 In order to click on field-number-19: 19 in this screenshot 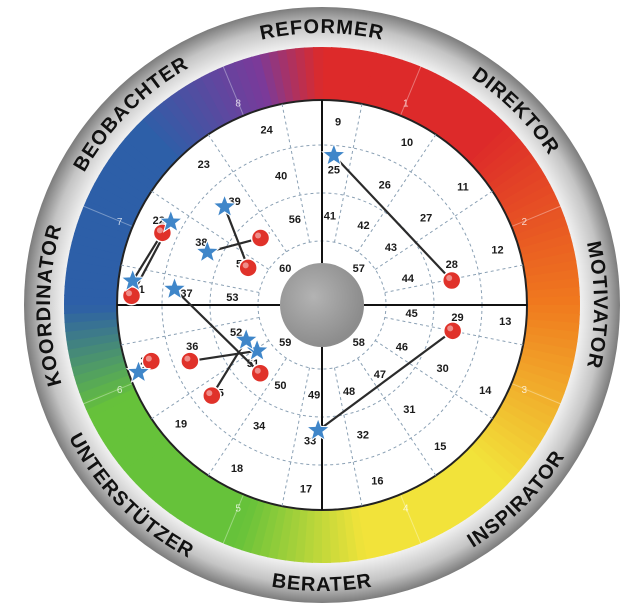, I will do `click(181, 424)`.